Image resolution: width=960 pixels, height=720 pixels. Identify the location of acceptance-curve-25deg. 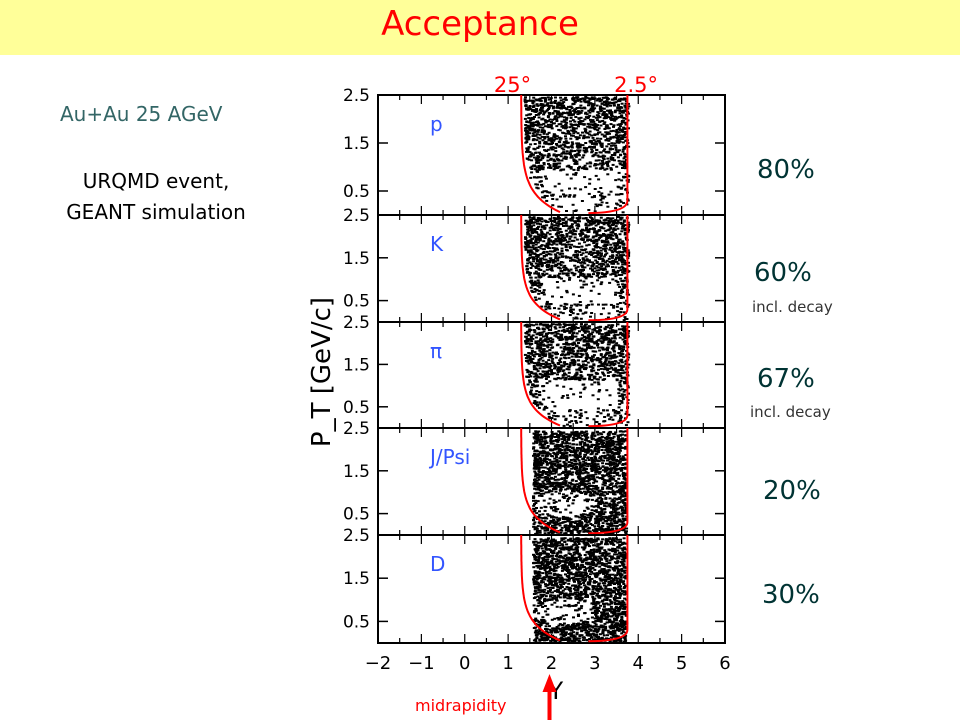
(540, 374).